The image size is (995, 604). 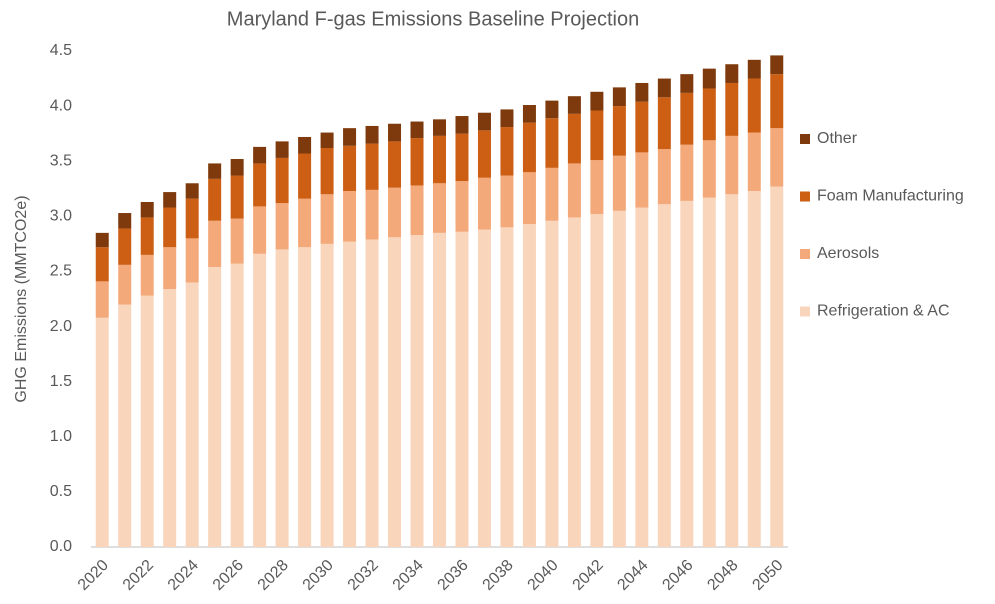 I want to click on y-axis-label: GHG Emissions (MMTCO2e), so click(x=21, y=298).